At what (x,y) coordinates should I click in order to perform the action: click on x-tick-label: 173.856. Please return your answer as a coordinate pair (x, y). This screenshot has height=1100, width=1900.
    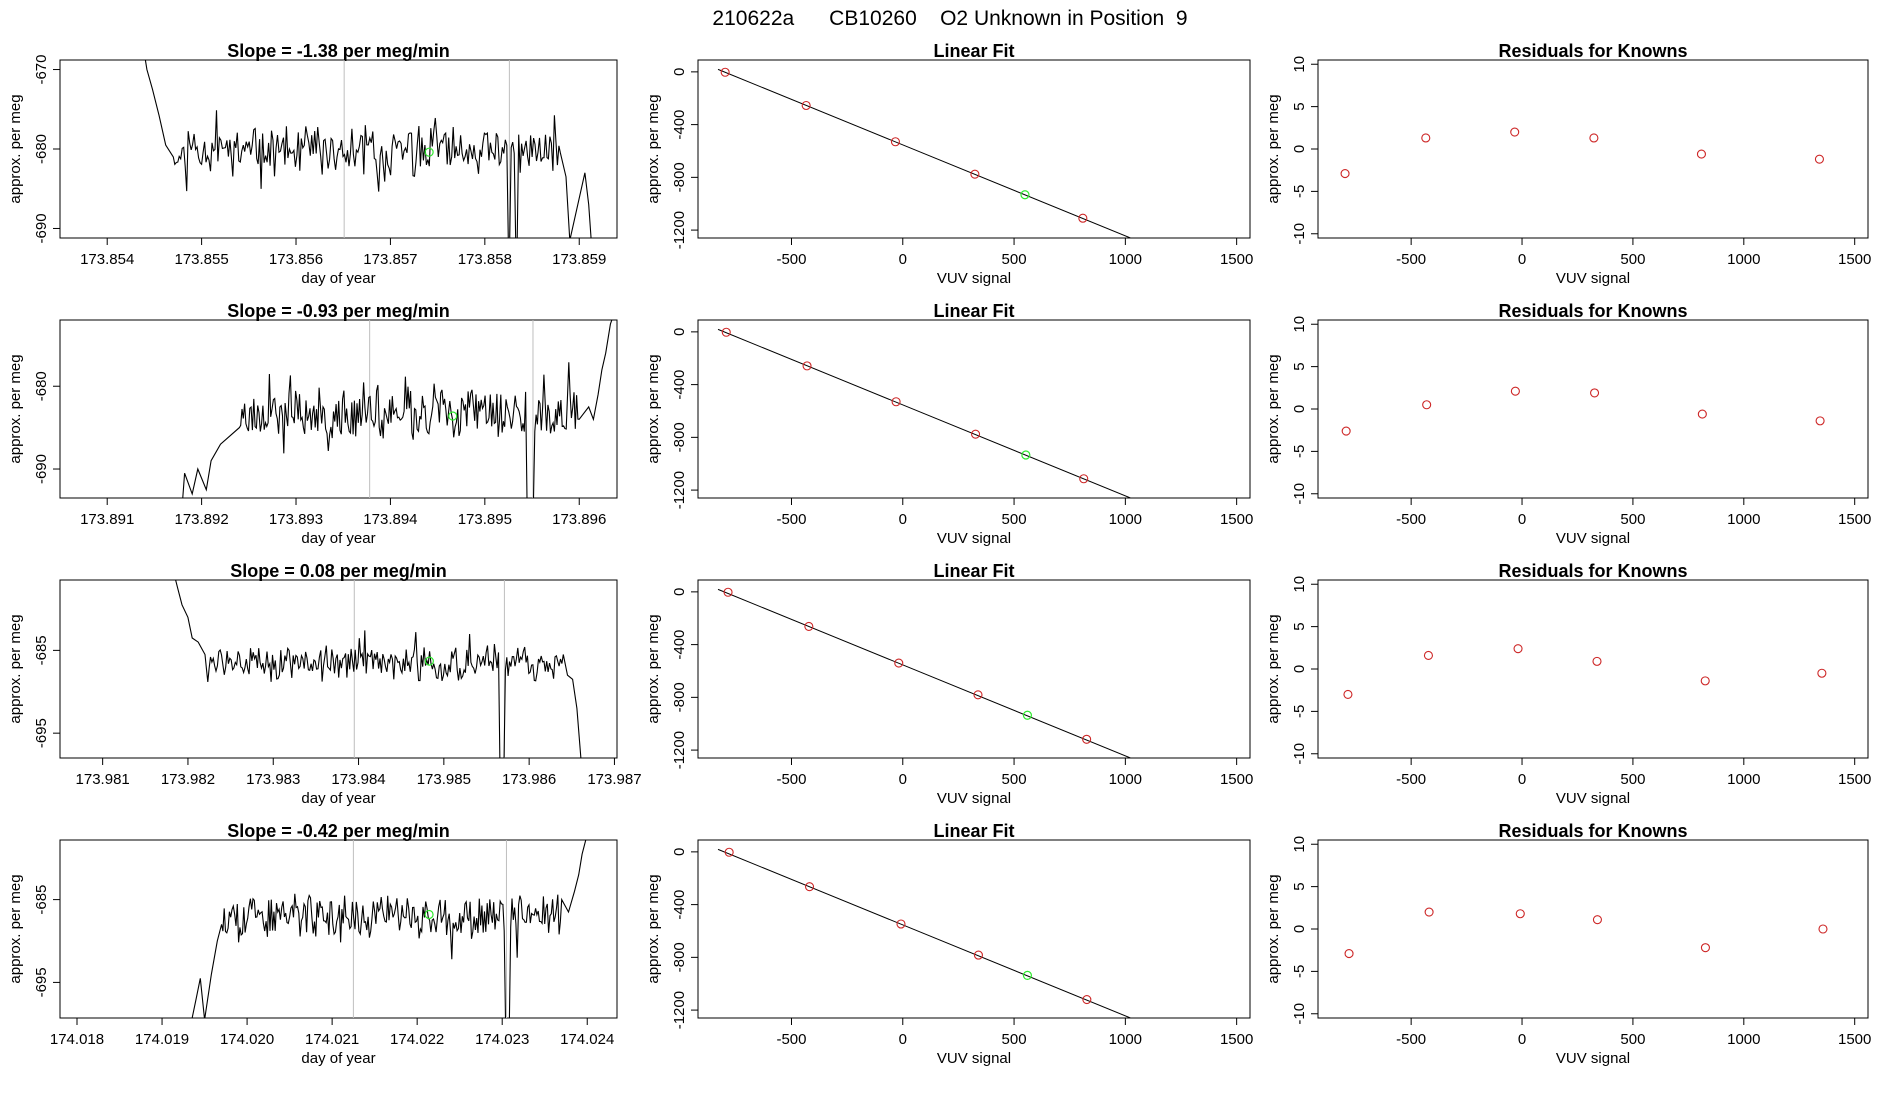
    Looking at the image, I should click on (296, 259).